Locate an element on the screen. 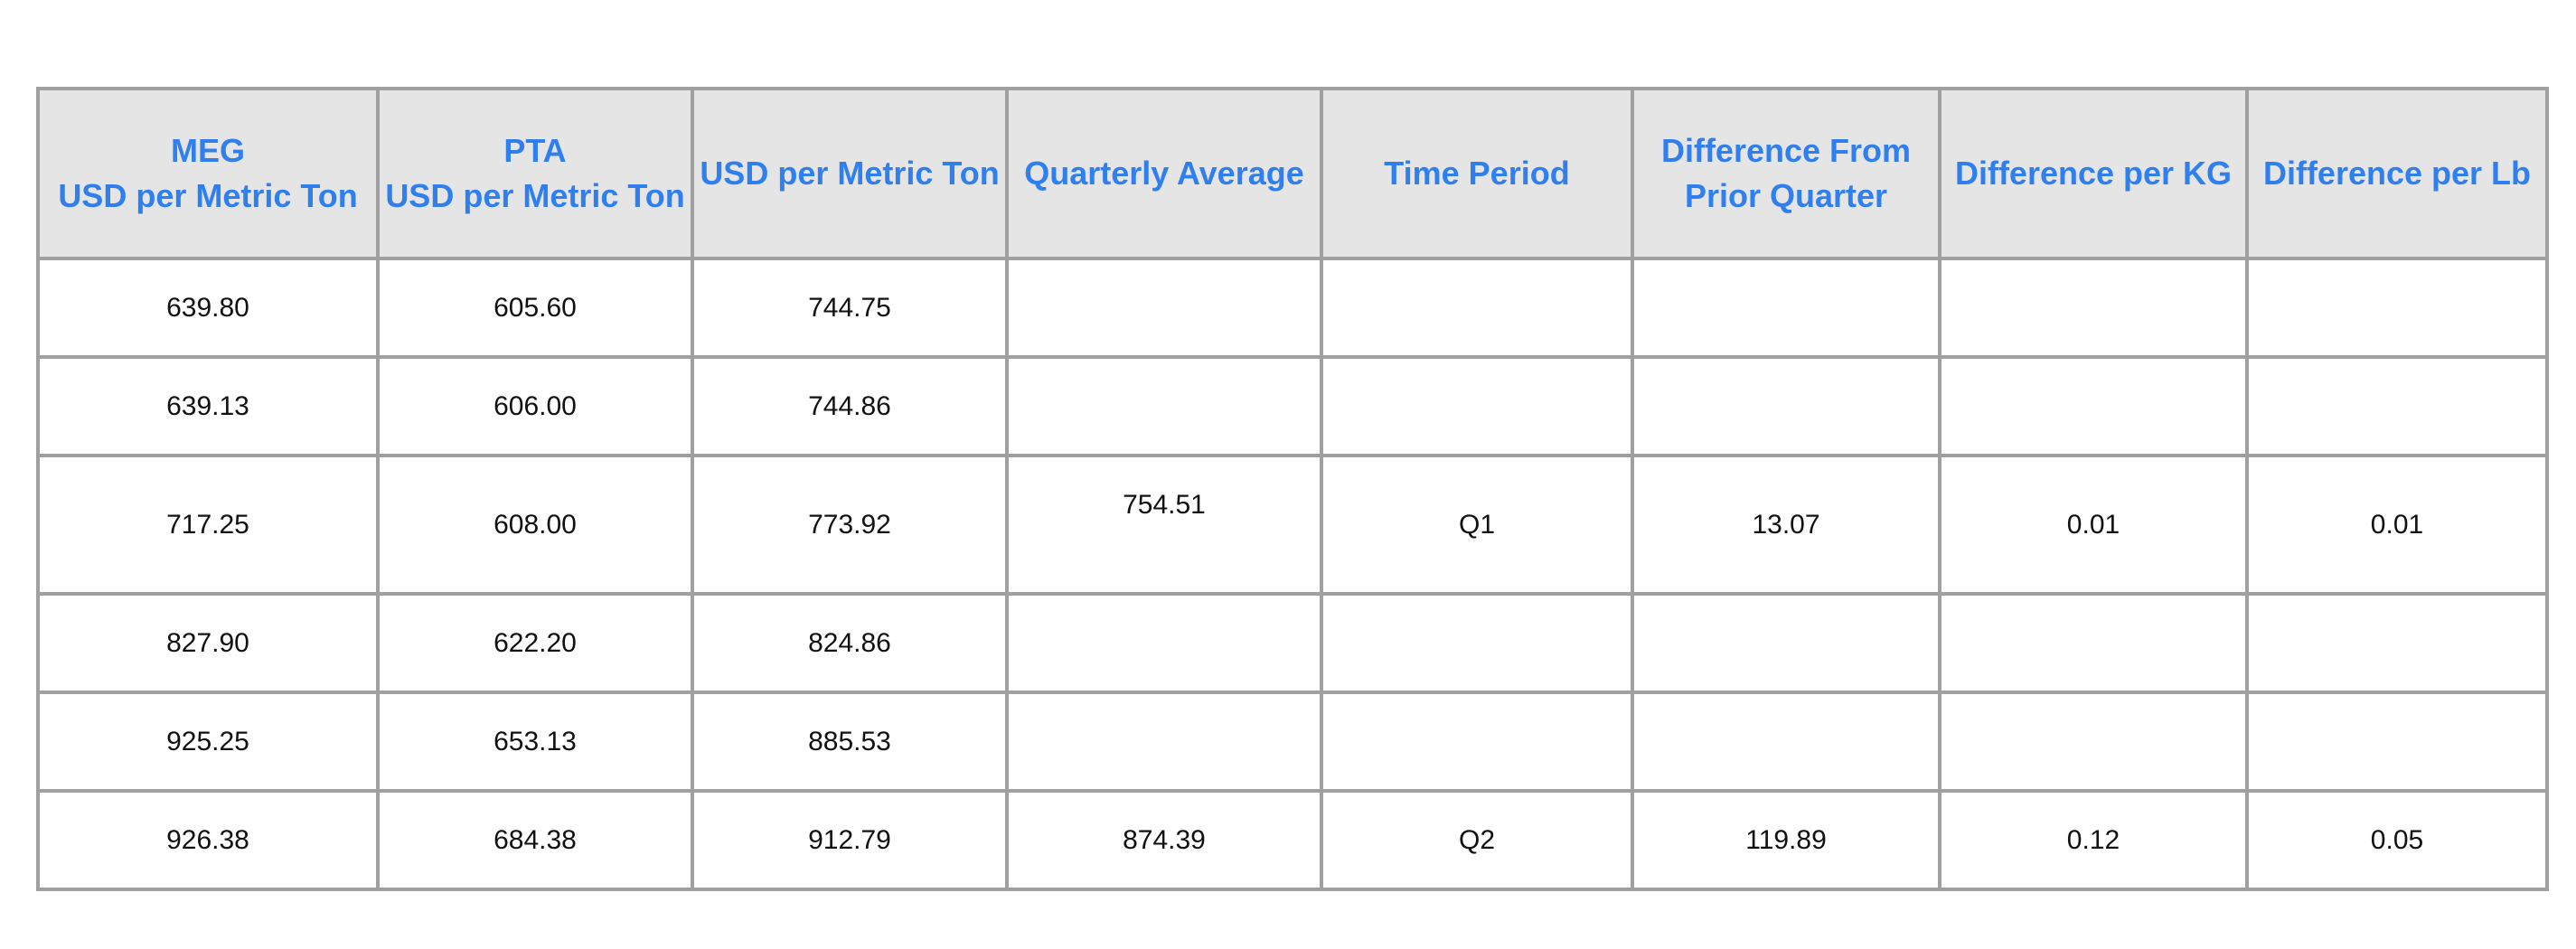  header-usd-line-1: USD per Metric Ton is located at coordinates (850, 173).